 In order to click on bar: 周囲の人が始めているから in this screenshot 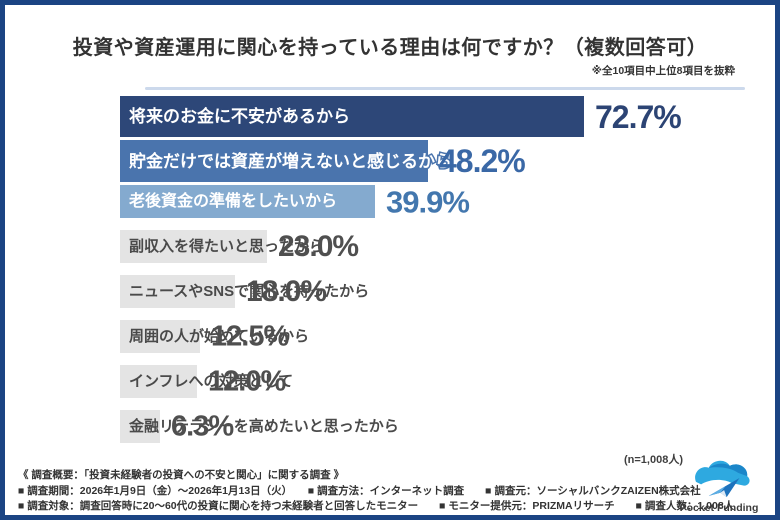, I will do `click(214, 336)`.